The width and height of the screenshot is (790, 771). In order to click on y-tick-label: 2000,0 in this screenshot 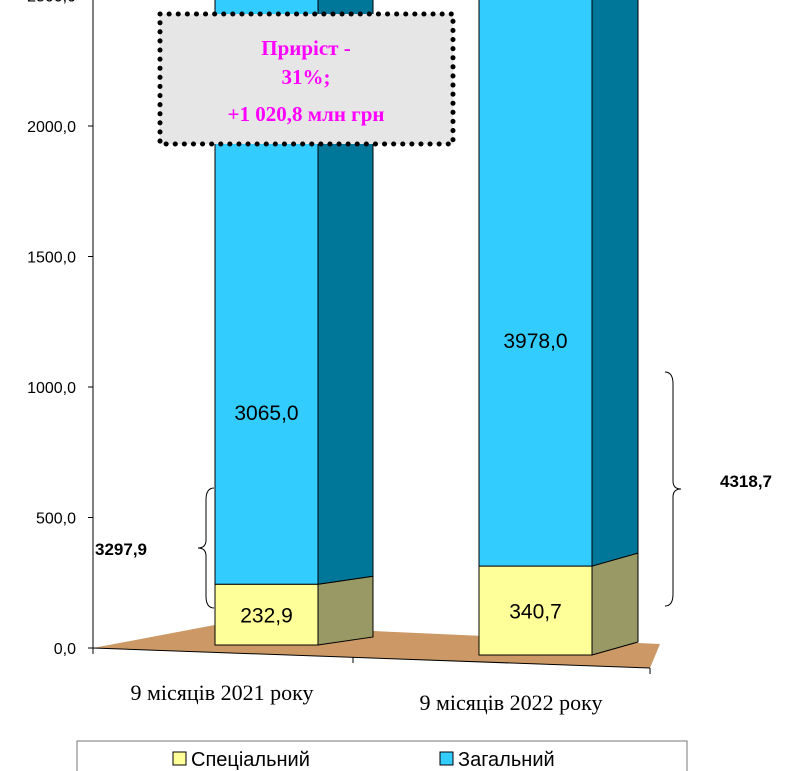, I will do `click(51, 127)`.